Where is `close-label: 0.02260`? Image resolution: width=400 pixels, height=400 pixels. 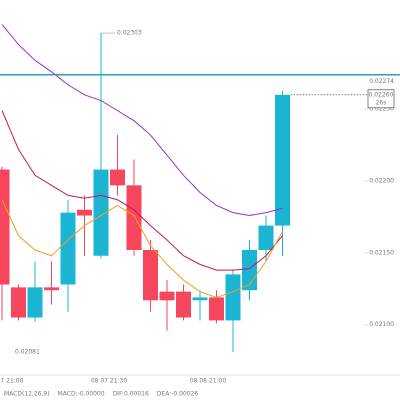 close-label: 0.02260 is located at coordinates (381, 94).